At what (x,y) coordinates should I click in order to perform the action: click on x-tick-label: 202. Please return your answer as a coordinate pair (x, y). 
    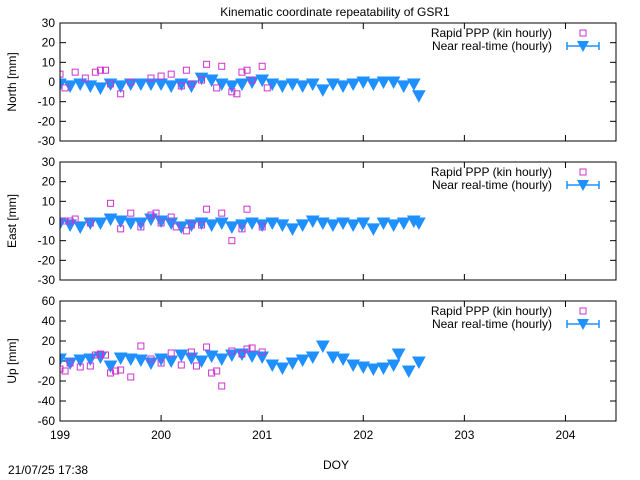
    Looking at the image, I should click on (363, 435).